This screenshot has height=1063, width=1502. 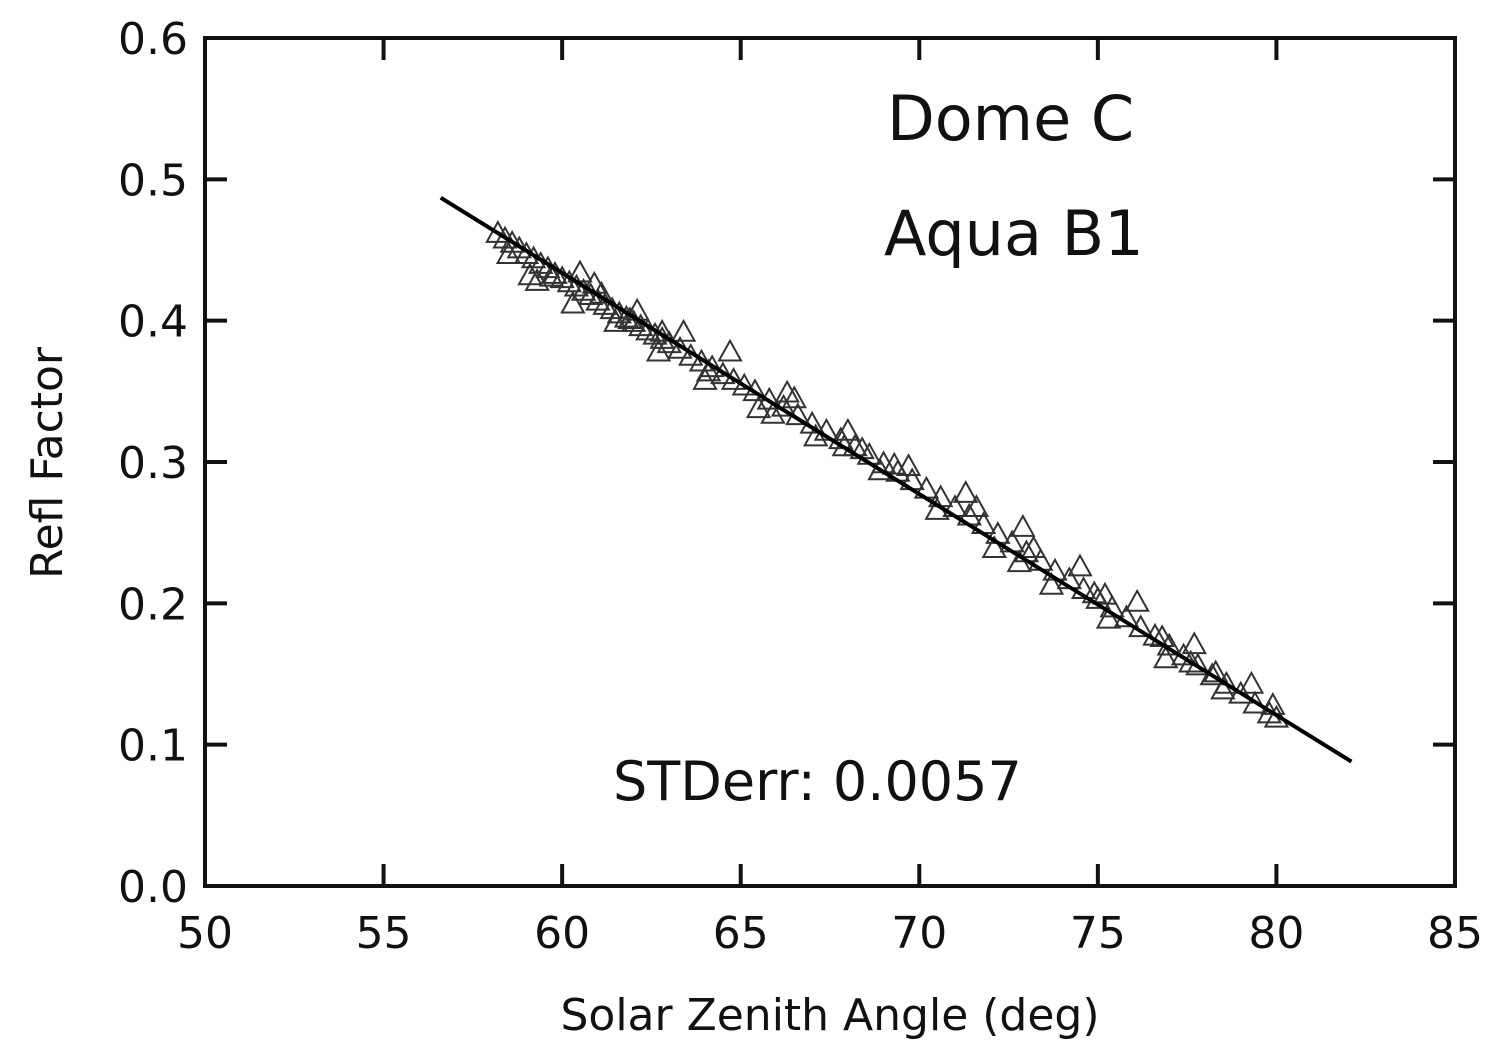 I want to click on annotation-site: Dome C, so click(x=1010, y=118).